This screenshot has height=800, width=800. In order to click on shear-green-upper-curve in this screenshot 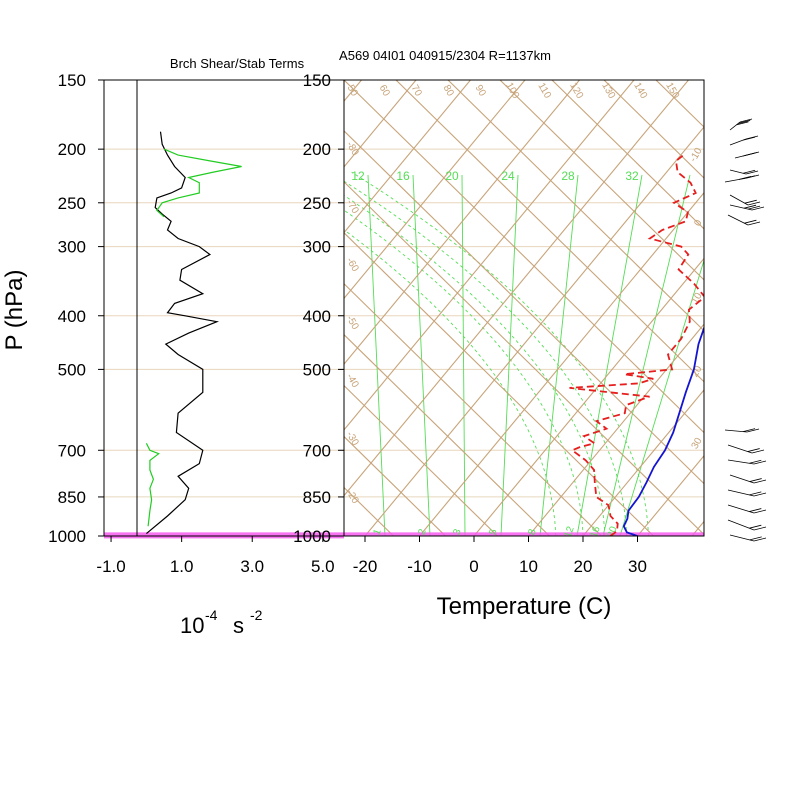, I will do `click(199, 183)`.